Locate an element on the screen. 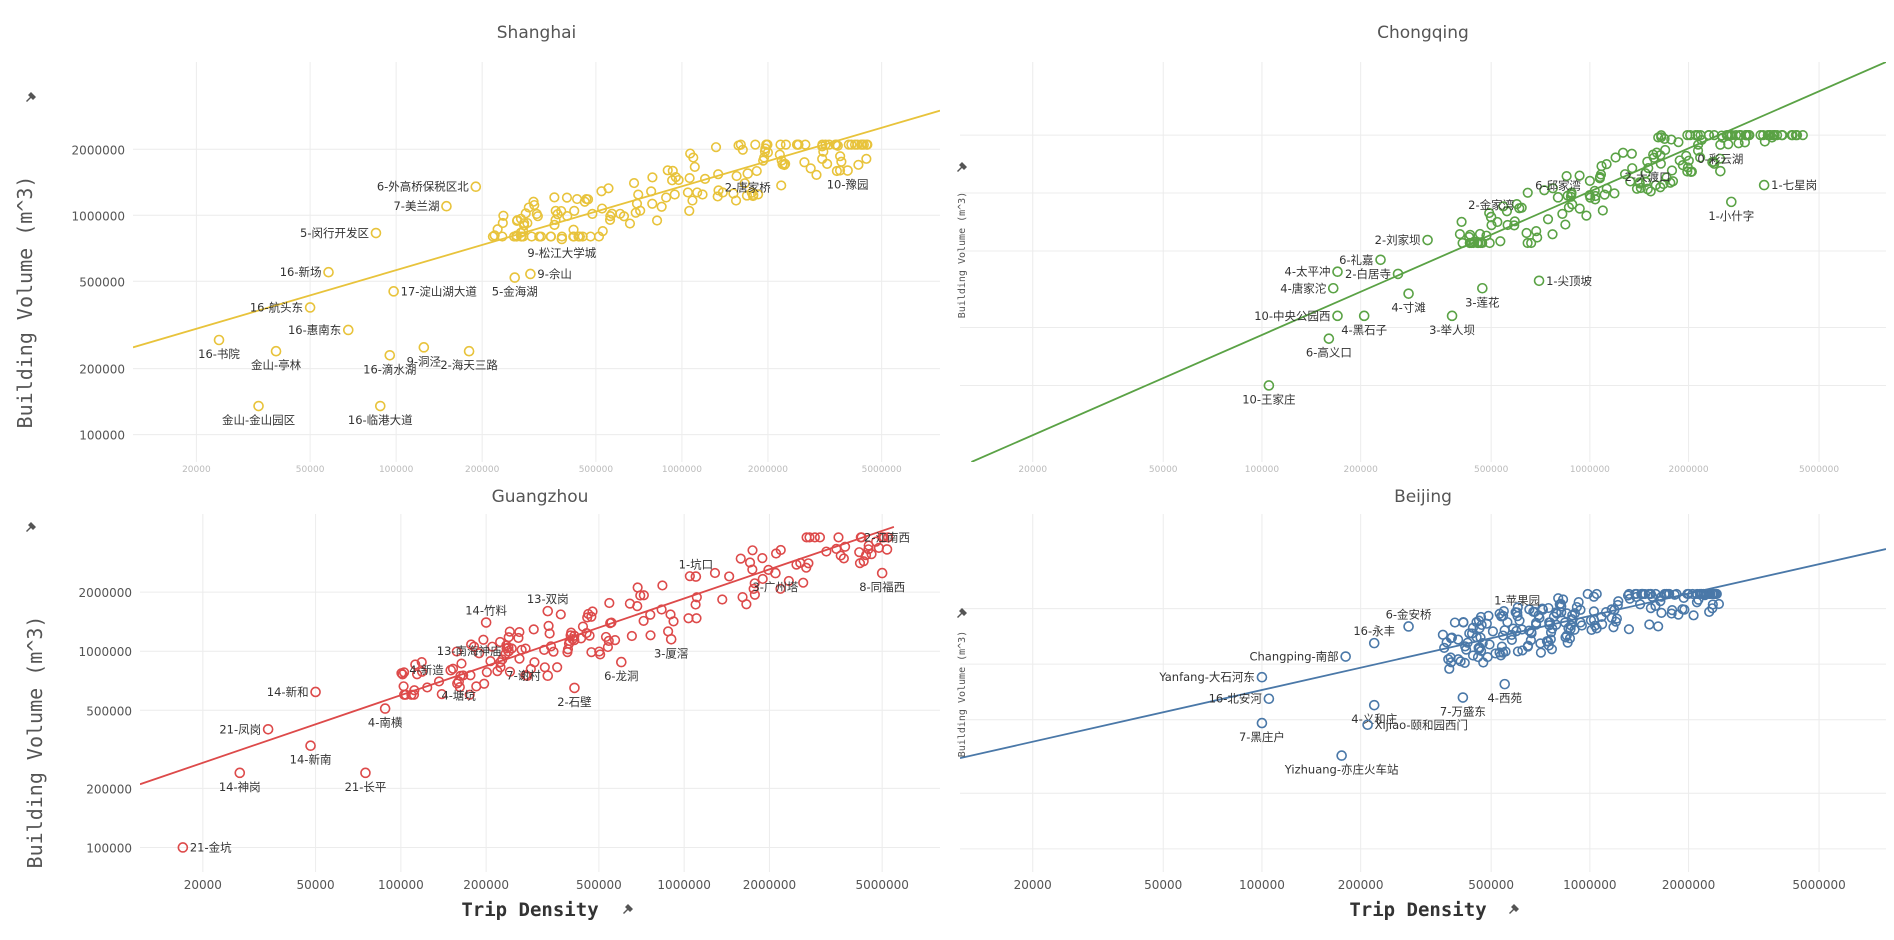 The width and height of the screenshot is (1894, 940). x-tick-label: 20000 is located at coordinates (196, 470).